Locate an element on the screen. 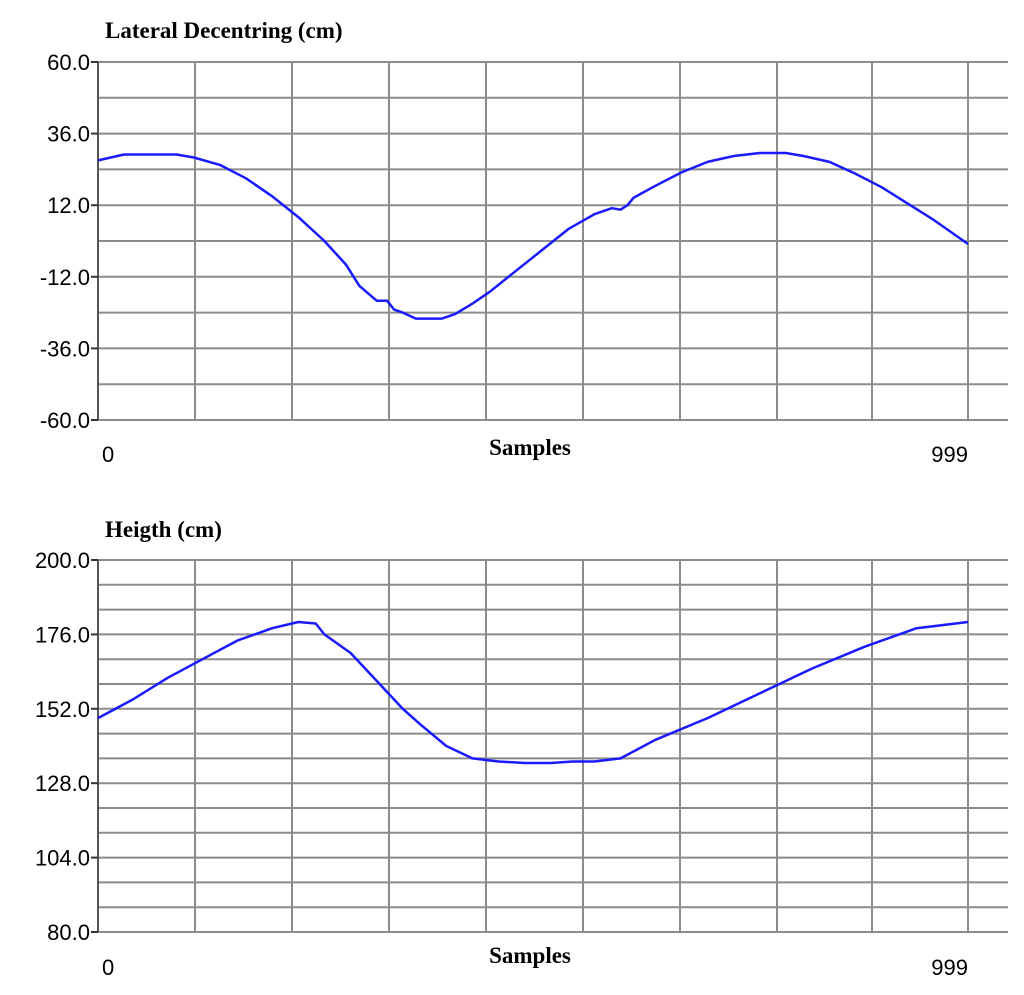 This screenshot has height=995, width=1024. y-tick-label: 104.0 is located at coordinates (62, 858).